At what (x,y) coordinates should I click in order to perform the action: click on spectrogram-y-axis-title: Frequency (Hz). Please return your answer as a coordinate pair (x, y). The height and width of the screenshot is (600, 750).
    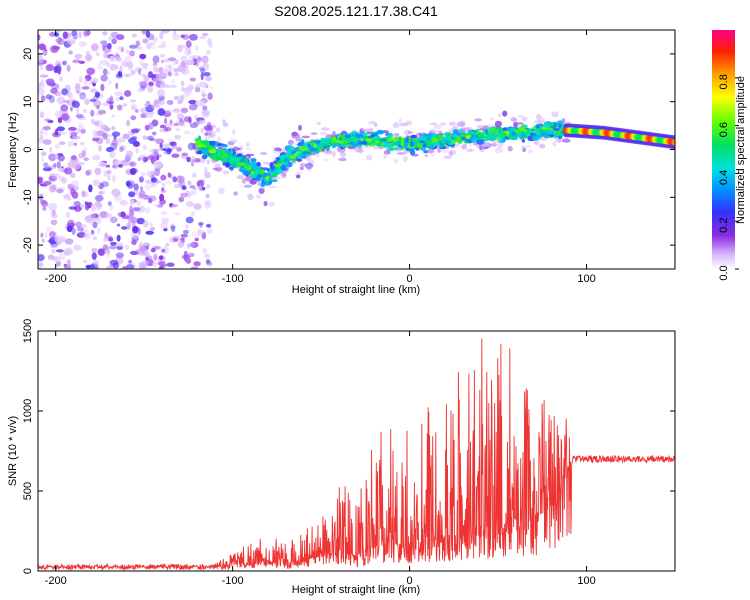
    Looking at the image, I should click on (13, 150).